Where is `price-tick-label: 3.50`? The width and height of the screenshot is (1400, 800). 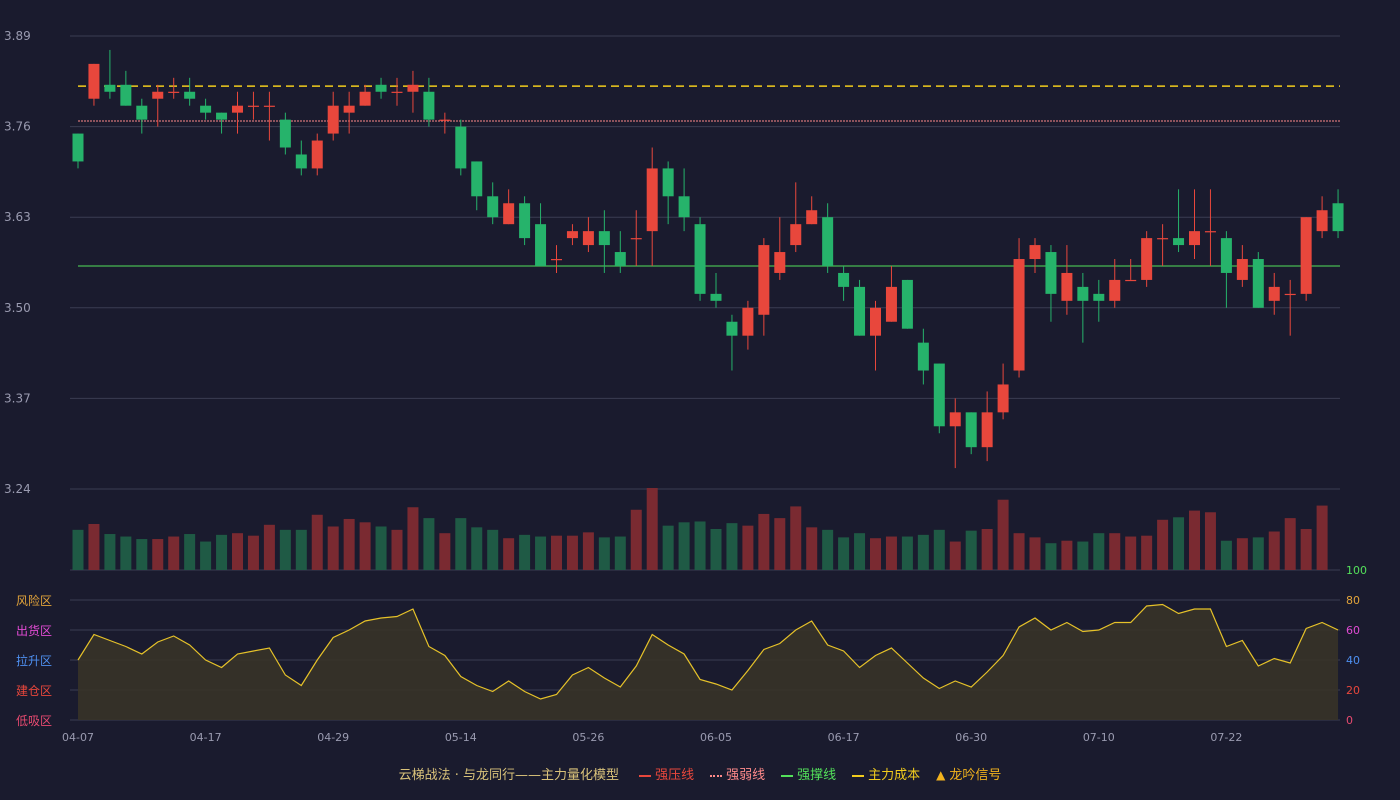 price-tick-label: 3.50 is located at coordinates (17, 308).